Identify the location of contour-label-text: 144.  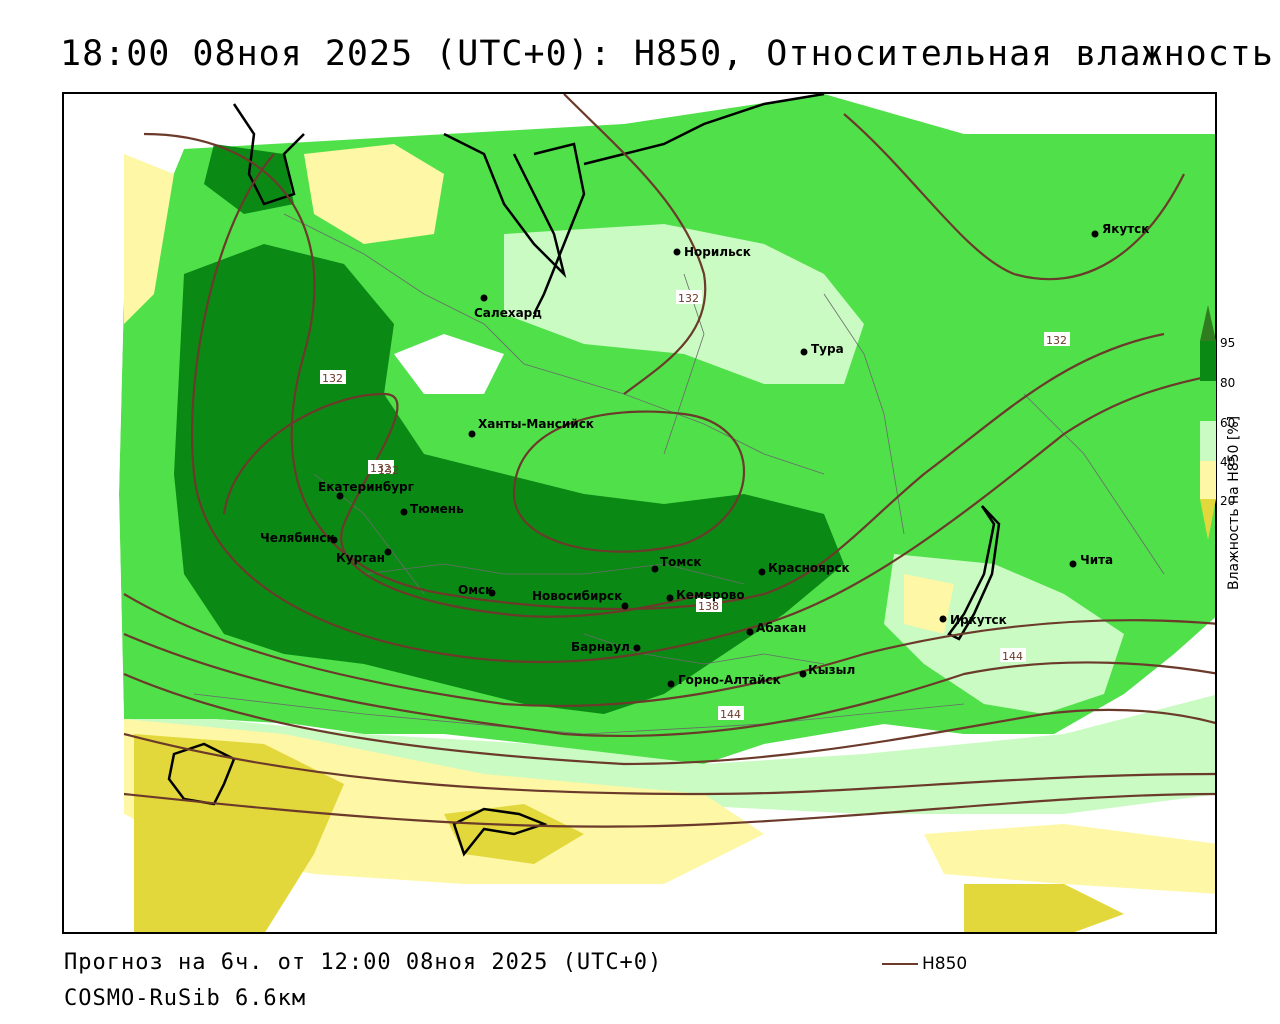
(730, 714).